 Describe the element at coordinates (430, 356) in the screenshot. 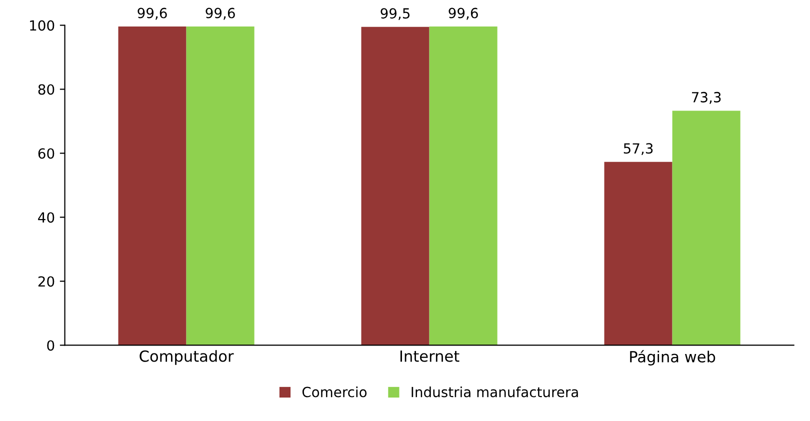

I see `x-tick-label: Internet` at that location.